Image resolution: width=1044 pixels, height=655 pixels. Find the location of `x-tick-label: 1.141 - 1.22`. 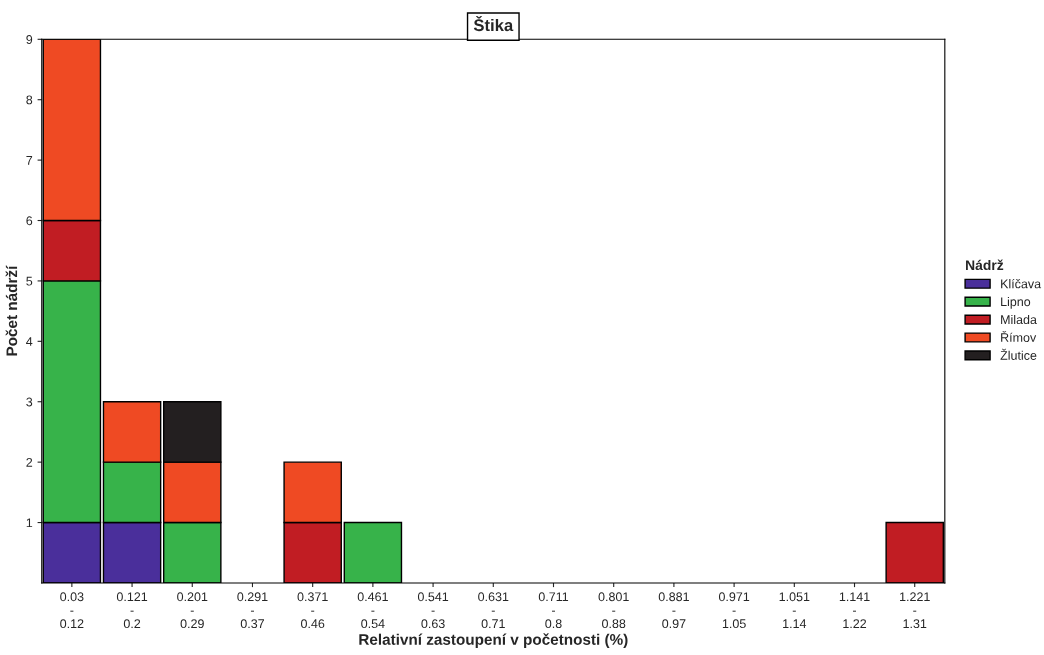

x-tick-label: 1.141 - 1.22 is located at coordinates (854, 610).